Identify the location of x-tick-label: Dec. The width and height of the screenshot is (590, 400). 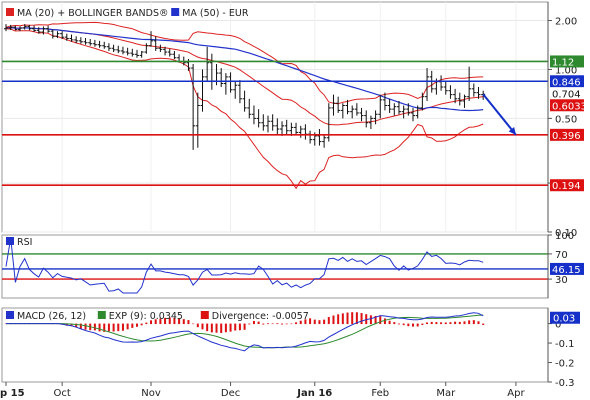
(230, 393).